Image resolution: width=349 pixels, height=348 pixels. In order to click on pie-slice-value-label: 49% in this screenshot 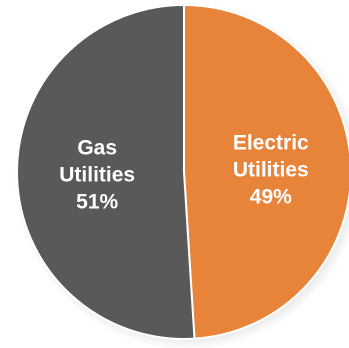, I will do `click(271, 196)`.